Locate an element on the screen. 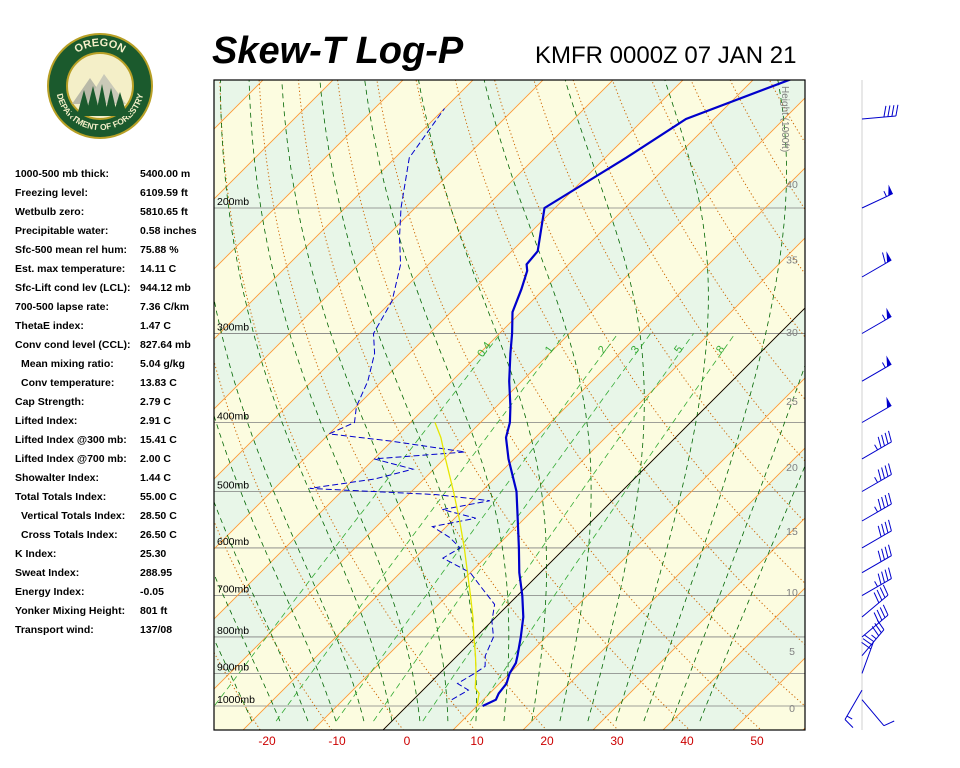 This screenshot has width=960, height=768. x-tick-label: 50 is located at coordinates (757, 741).